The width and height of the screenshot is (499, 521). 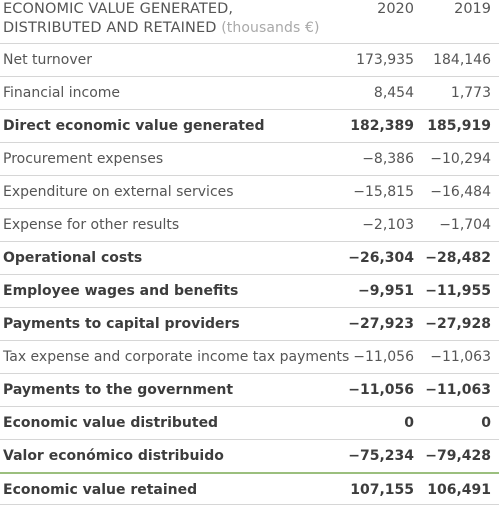 I want to click on value-2020: 107,155, so click(x=382, y=490).